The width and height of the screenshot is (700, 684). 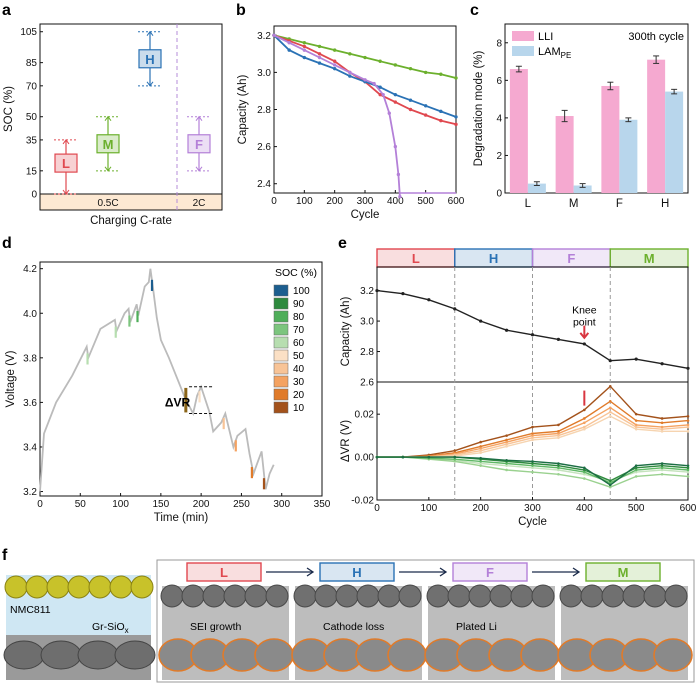 What do you see at coordinates (674, 142) in the screenshot?
I see `bar-LAMPE-H` at bounding box center [674, 142].